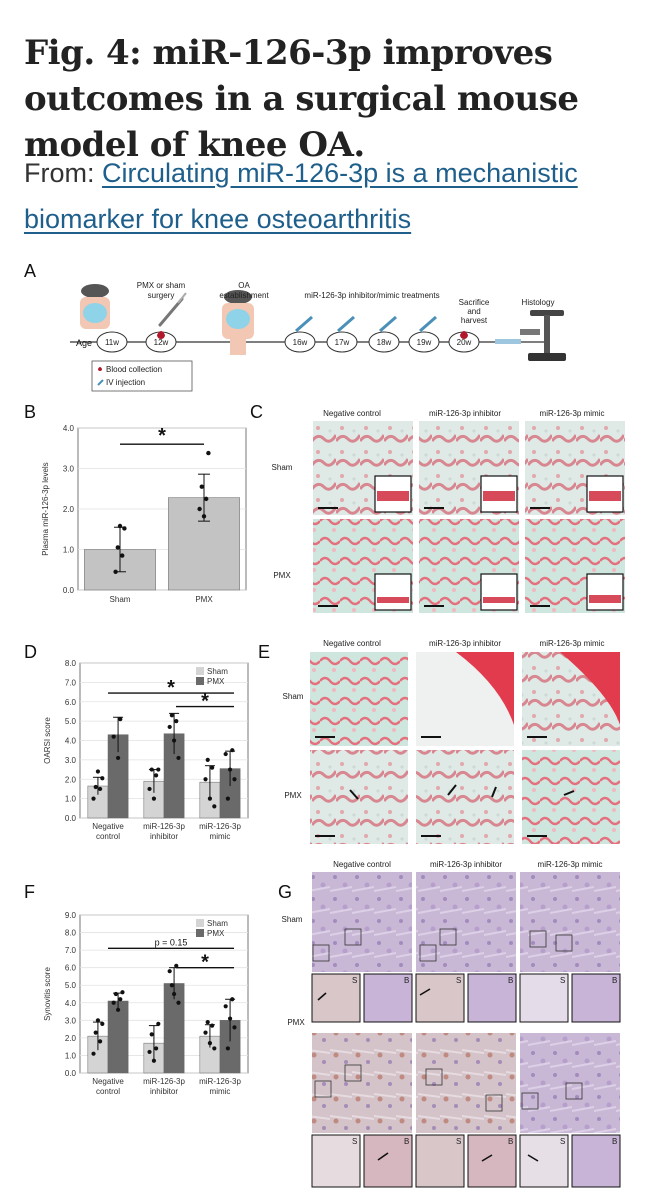 The image size is (647, 1200). Describe the element at coordinates (466, 1030) in the screenshot. I see `g-image-grid: S B S B S B S B S B S B` at that location.